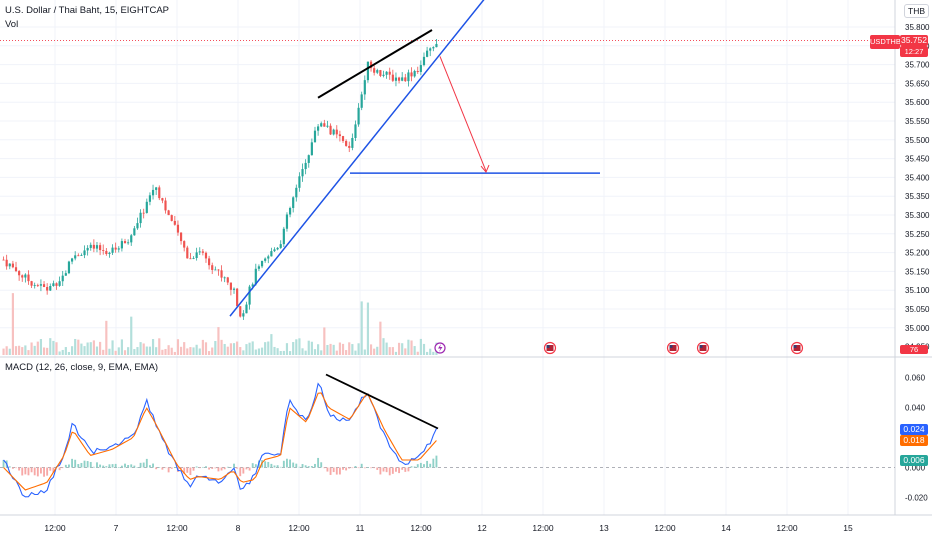 The image size is (932, 550). I want to click on countdown-tag: 12:27, so click(914, 51).